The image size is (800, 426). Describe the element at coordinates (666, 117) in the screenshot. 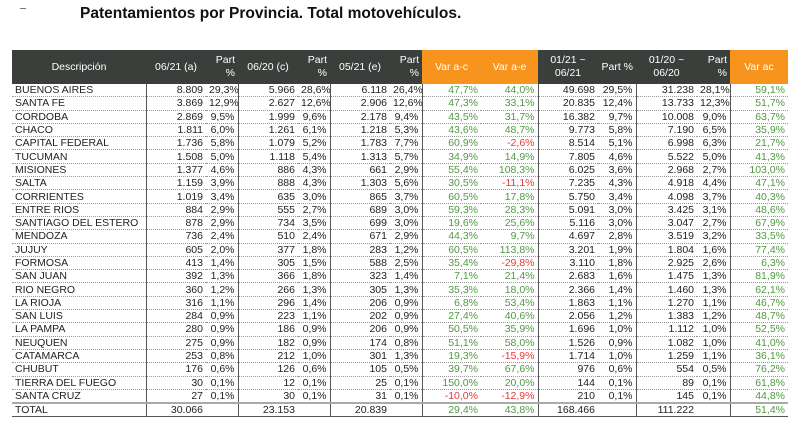

I see `col-acum-20: 10.008` at that location.